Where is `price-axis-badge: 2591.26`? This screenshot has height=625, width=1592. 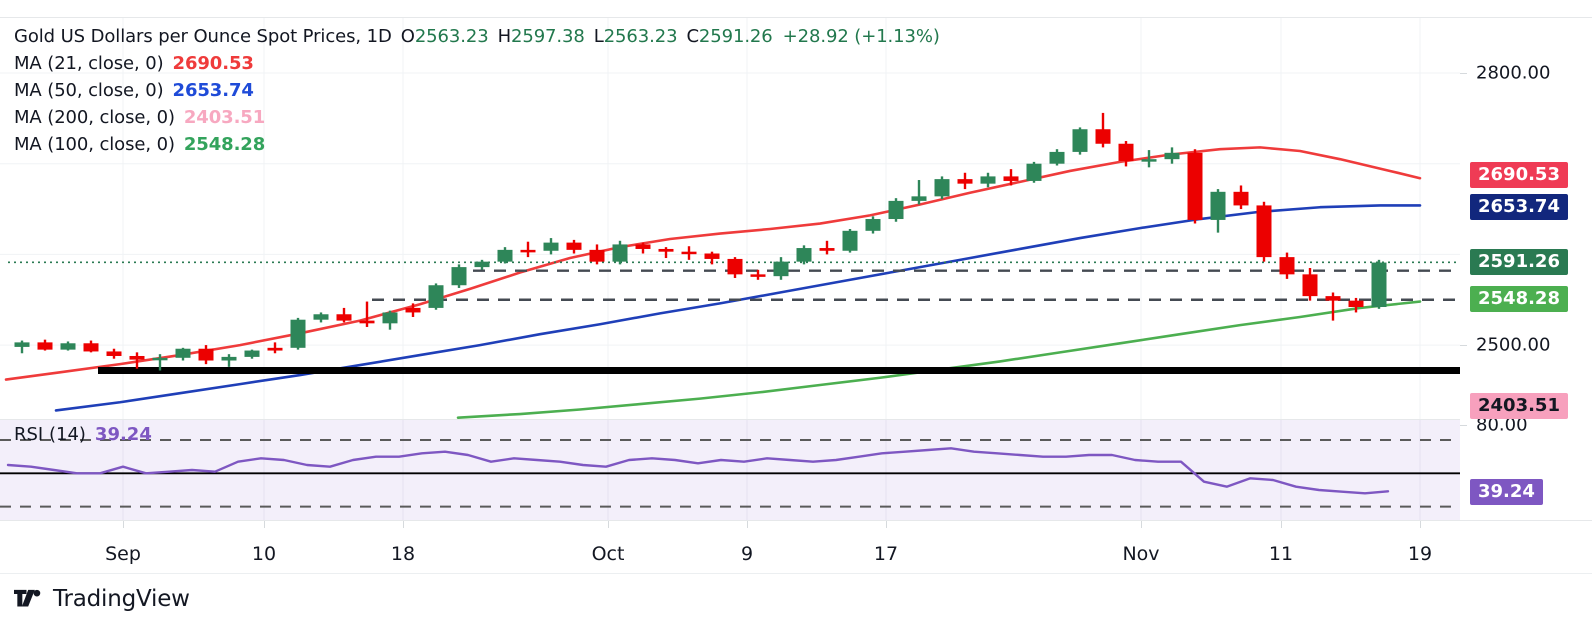 price-axis-badge: 2591.26 is located at coordinates (1519, 262).